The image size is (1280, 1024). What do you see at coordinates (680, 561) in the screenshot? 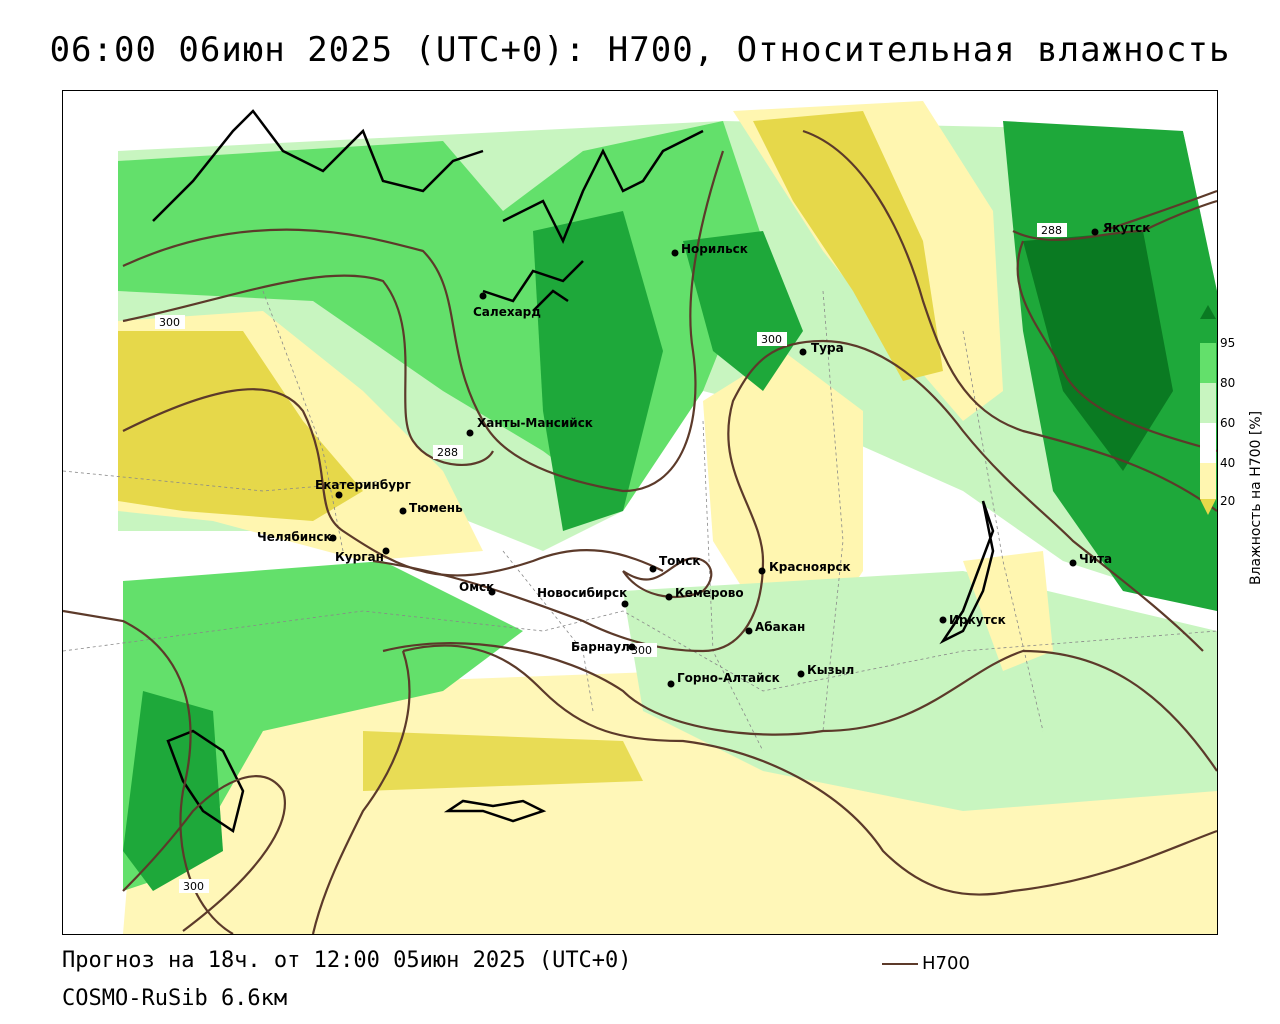
I see `city-label: Томск` at bounding box center [680, 561].